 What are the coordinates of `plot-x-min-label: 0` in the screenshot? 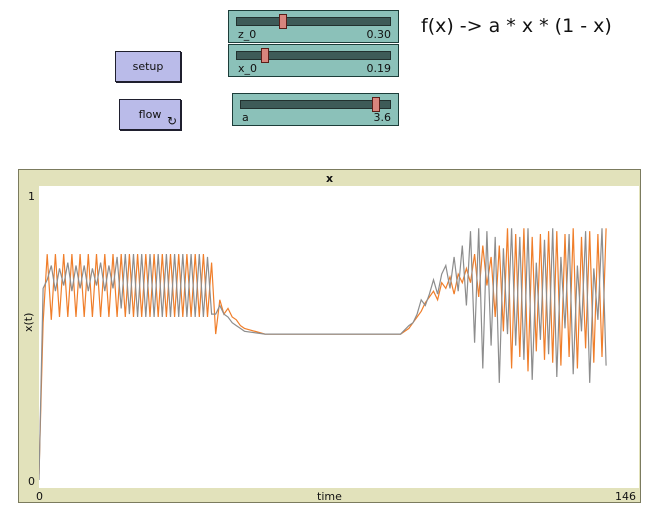 It's located at (39, 496).